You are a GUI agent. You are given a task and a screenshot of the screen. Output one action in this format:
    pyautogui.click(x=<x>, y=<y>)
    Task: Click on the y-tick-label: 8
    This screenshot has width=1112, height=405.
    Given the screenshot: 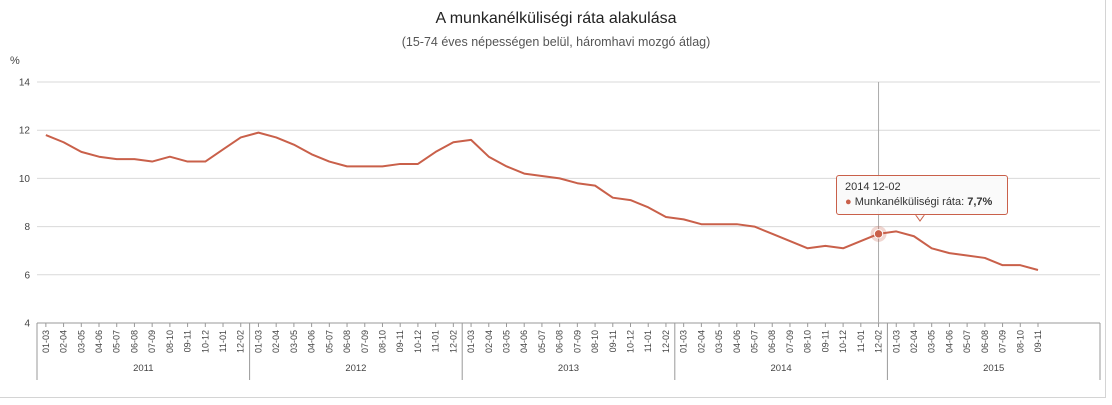 What is the action you would take?
    pyautogui.click(x=27, y=227)
    